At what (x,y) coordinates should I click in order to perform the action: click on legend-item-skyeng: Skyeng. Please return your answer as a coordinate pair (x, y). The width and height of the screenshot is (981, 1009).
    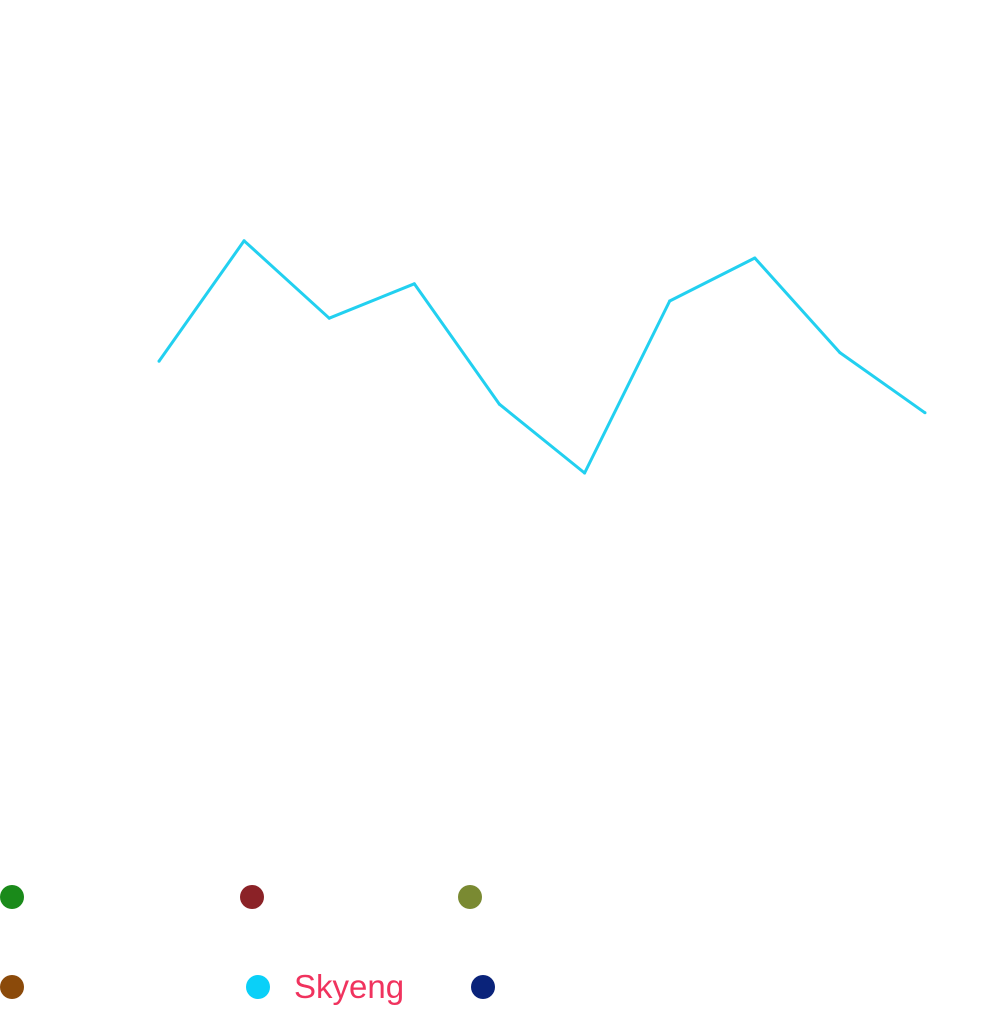
    Looking at the image, I should click on (325, 986).